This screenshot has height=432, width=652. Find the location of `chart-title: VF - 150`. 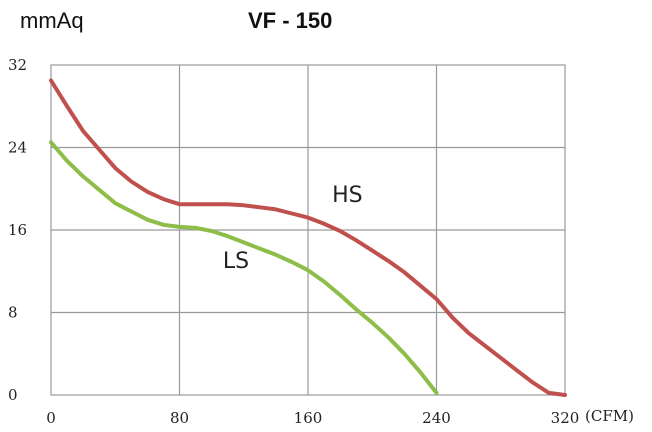

chart-title: VF - 150 is located at coordinates (290, 20).